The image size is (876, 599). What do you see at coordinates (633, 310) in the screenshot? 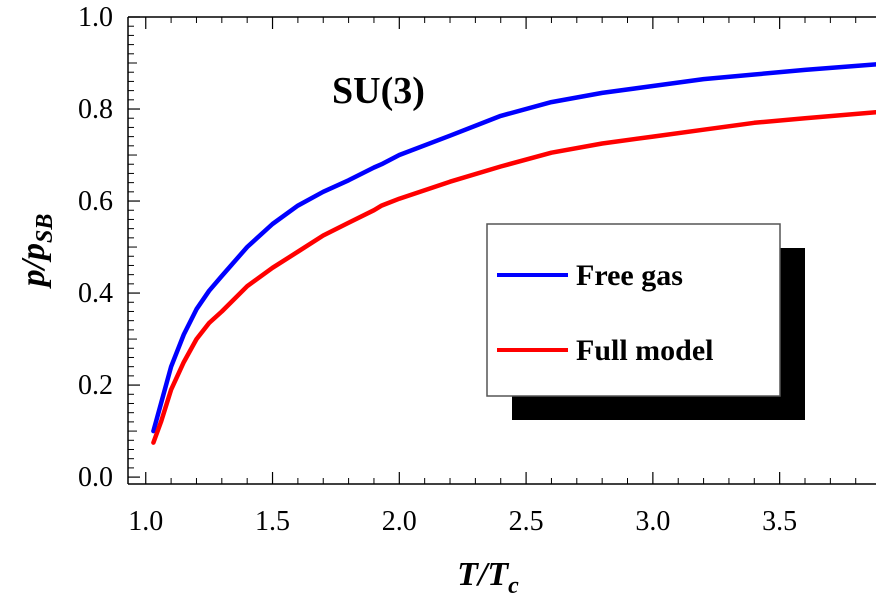
I see `legend-box` at bounding box center [633, 310].